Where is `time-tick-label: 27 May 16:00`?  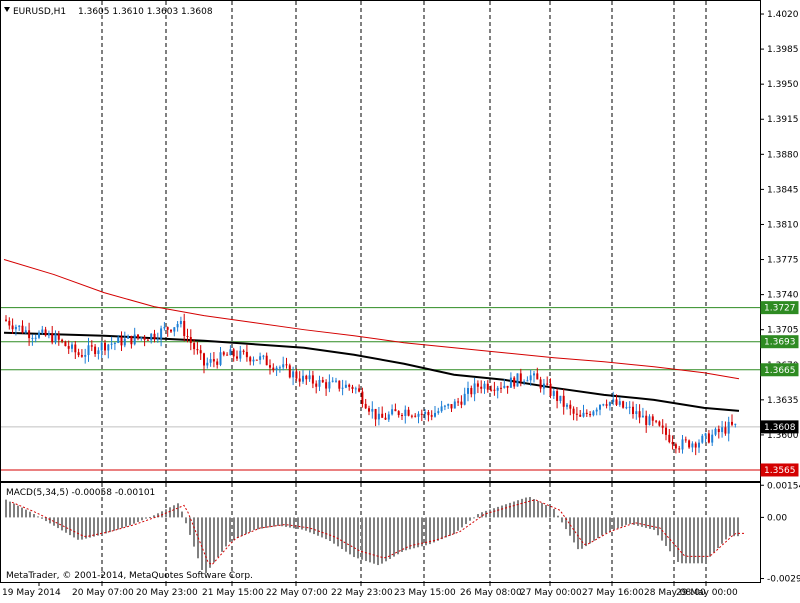
time-tick-label: 27 May 16:00 is located at coordinates (613, 593).